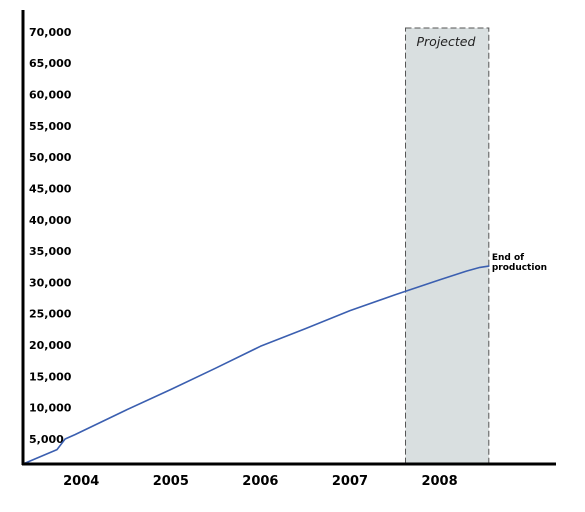 Image resolution: width=585 pixels, height=512 pixels. Describe the element at coordinates (46, 439) in the screenshot. I see `y-tick-label: 5,000` at that location.